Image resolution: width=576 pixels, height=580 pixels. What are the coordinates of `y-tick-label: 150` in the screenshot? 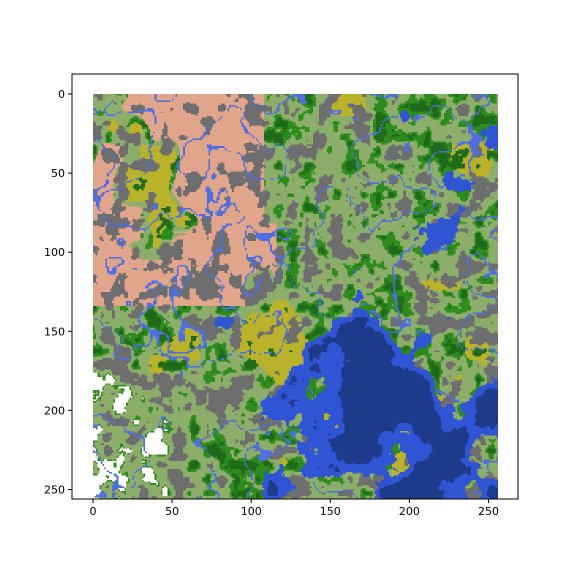 It's located at (54, 331).